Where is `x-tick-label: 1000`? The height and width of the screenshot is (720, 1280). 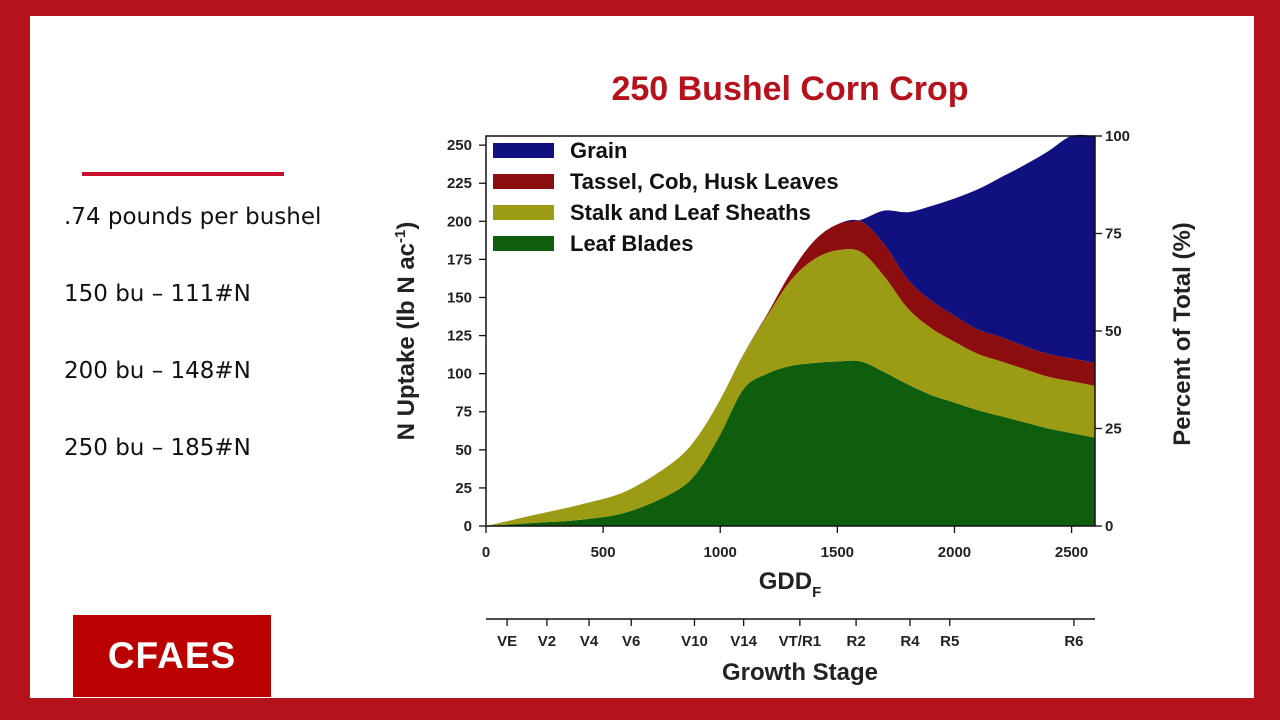
x-tick-label: 1000 is located at coordinates (720, 552).